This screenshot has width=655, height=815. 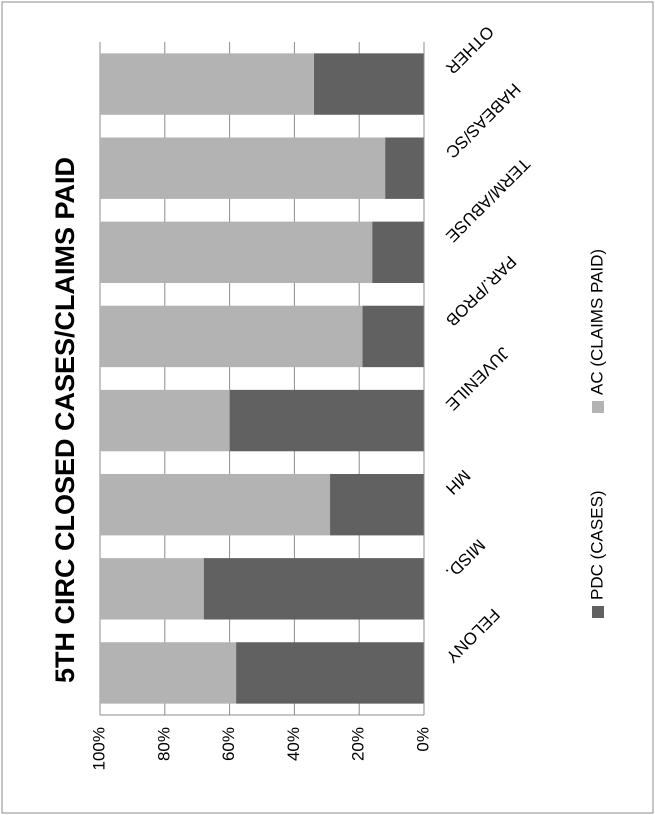 I want to click on bar-pdc-mh, so click(x=377, y=504).